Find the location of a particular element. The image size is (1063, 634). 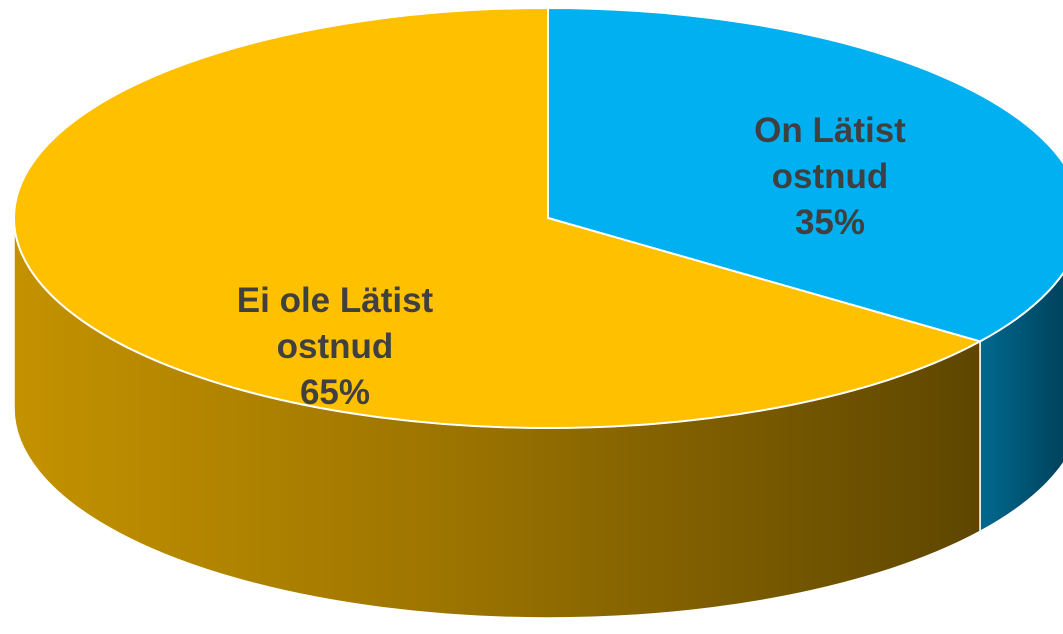

slice-value-label: 65% is located at coordinates (335, 392).